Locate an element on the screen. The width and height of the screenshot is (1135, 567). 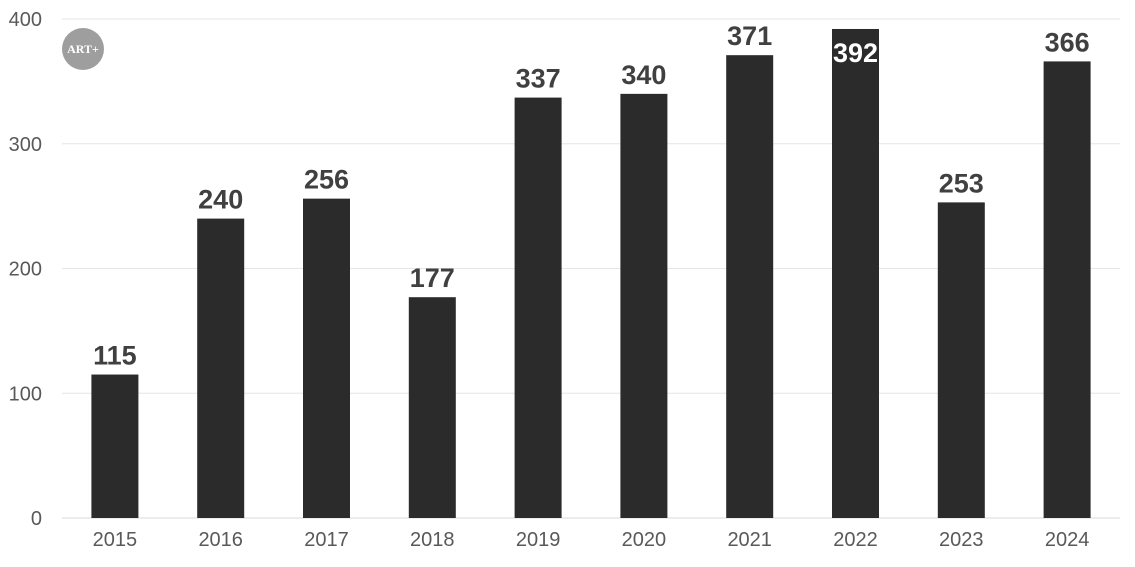
y-axis: 0 100 200 300 400 is located at coordinates (25, 269).